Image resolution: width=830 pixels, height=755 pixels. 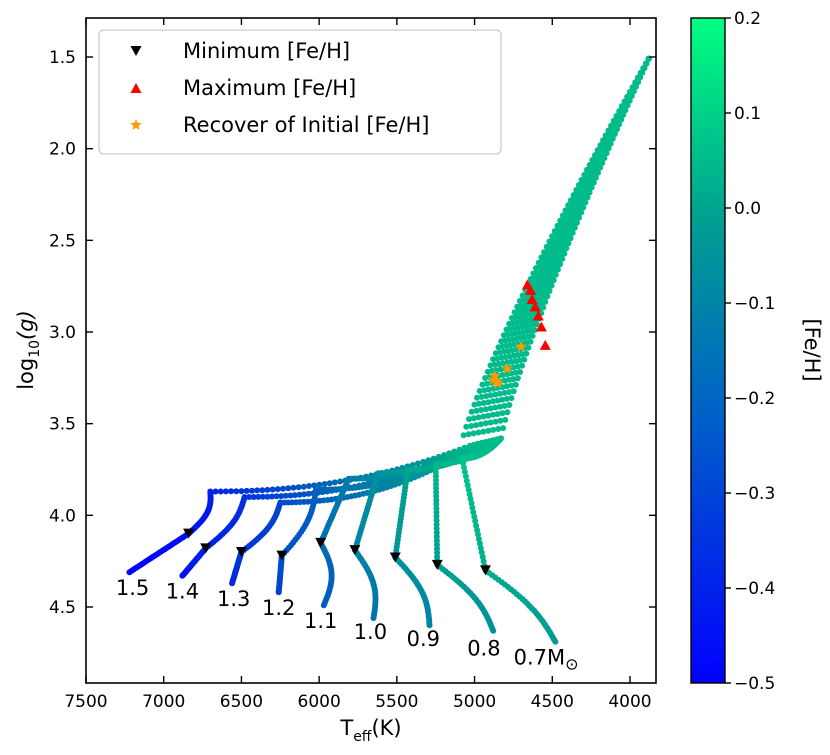 I want to click on mass-label-1-5: 1.5, so click(x=132, y=588).